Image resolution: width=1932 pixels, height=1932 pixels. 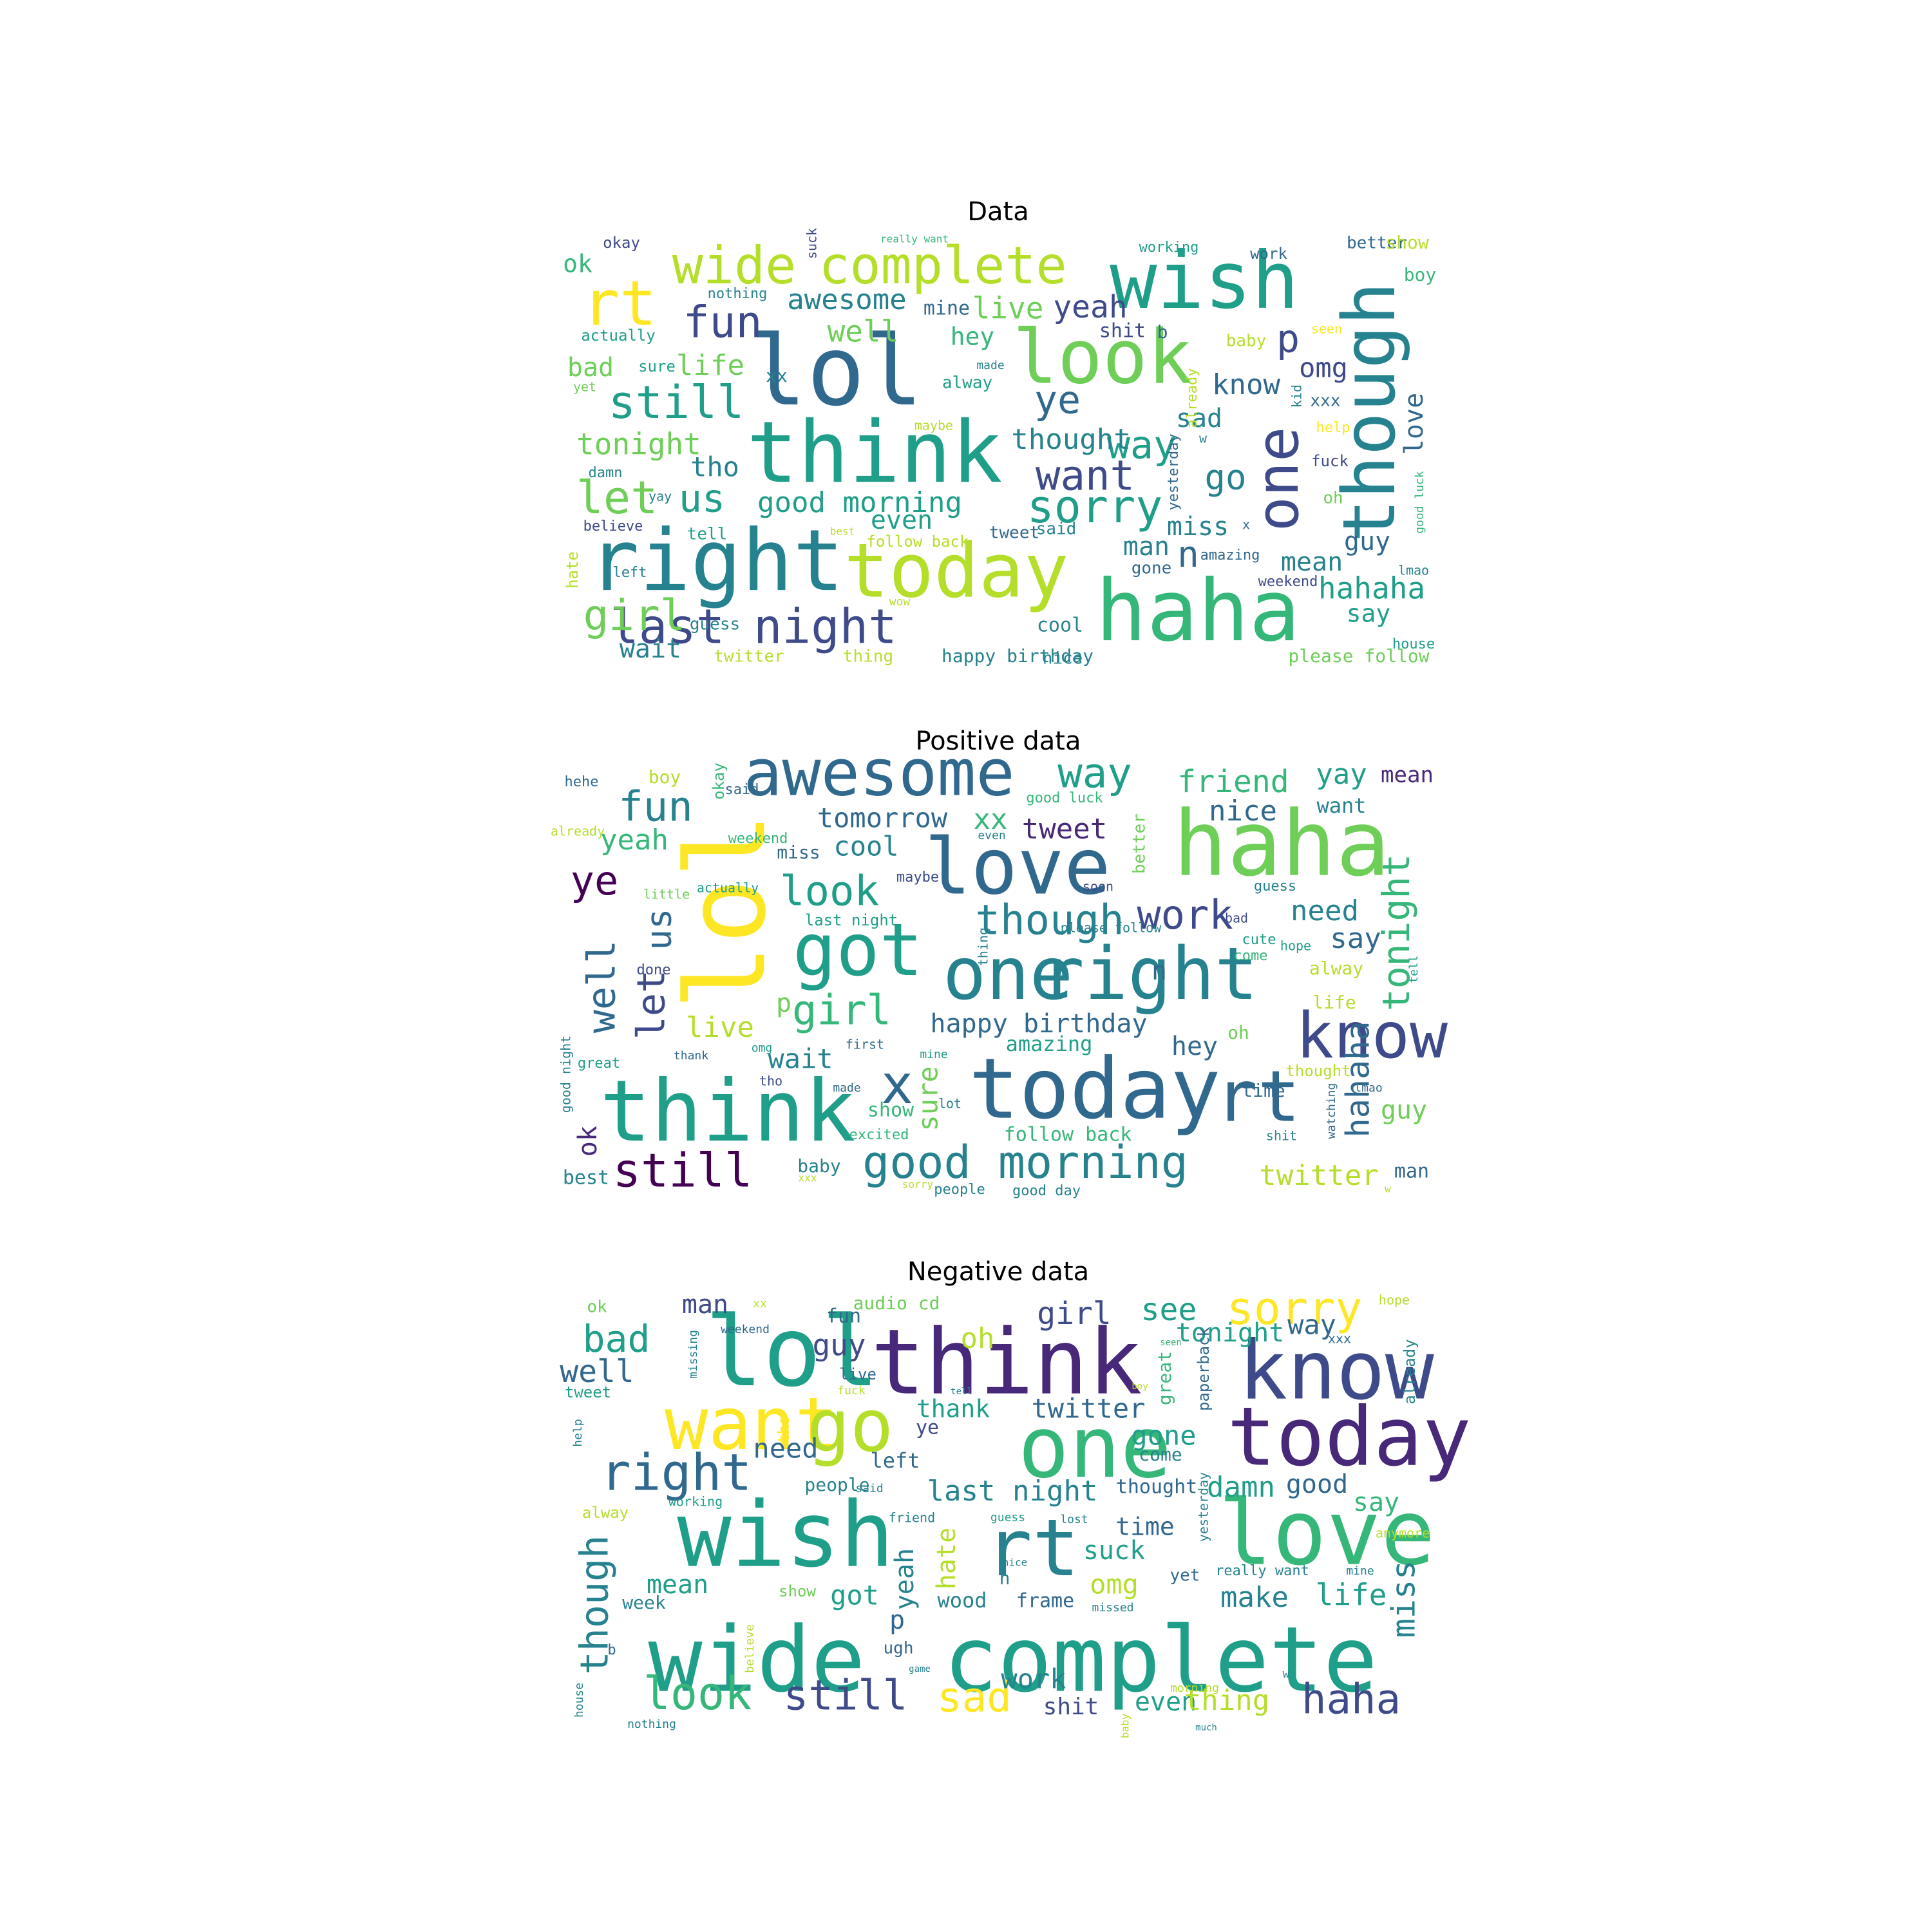 I want to click on cloud-word-data: omg, so click(x=1323, y=368).